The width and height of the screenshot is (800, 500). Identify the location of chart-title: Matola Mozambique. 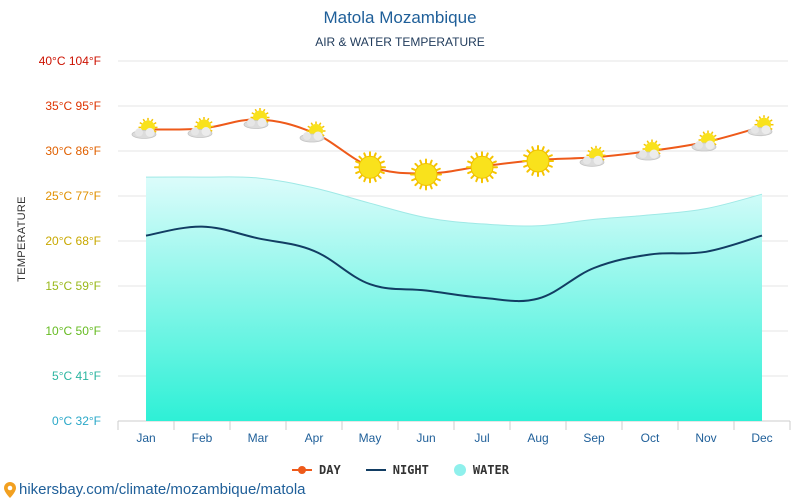
(400, 17).